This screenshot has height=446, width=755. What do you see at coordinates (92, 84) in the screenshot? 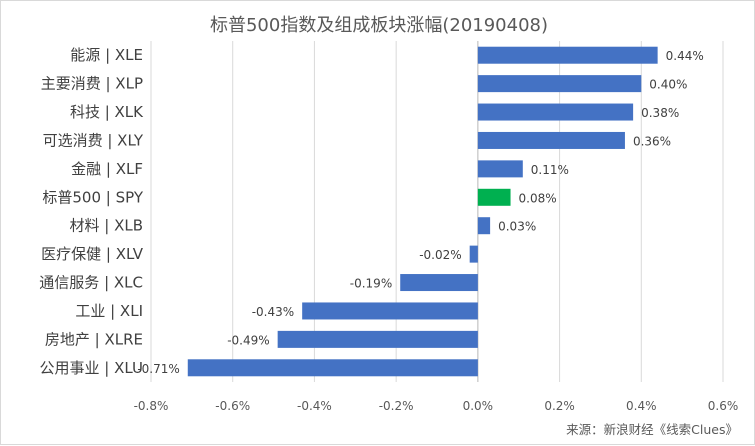
I see `category-label: 主要消费 | XLP` at bounding box center [92, 84].